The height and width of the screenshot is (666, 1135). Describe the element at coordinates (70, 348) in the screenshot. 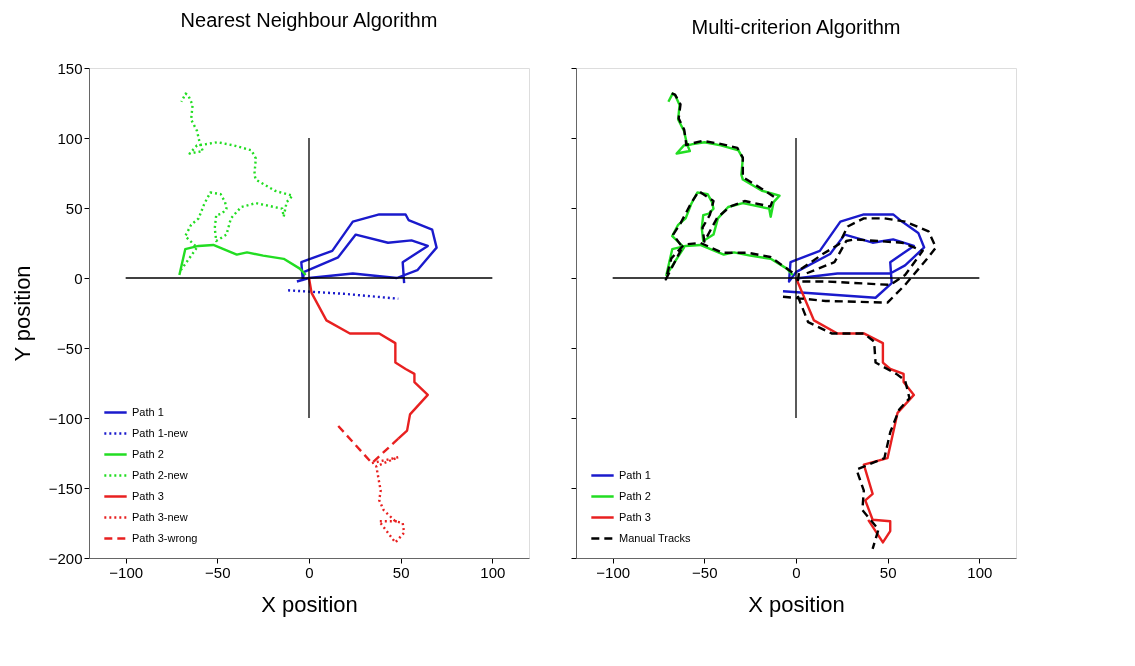

I see `y-tick-label: −50` at that location.